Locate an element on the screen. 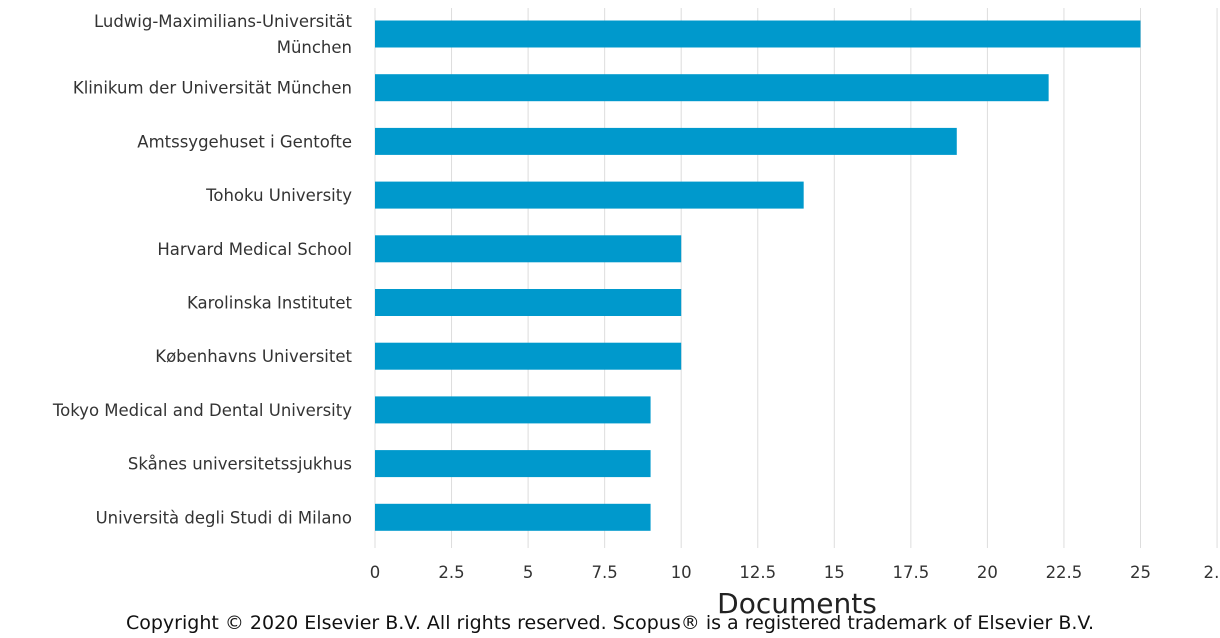 The height and width of the screenshot is (638, 1220). category-label: Harvard Medical School is located at coordinates (254, 249).